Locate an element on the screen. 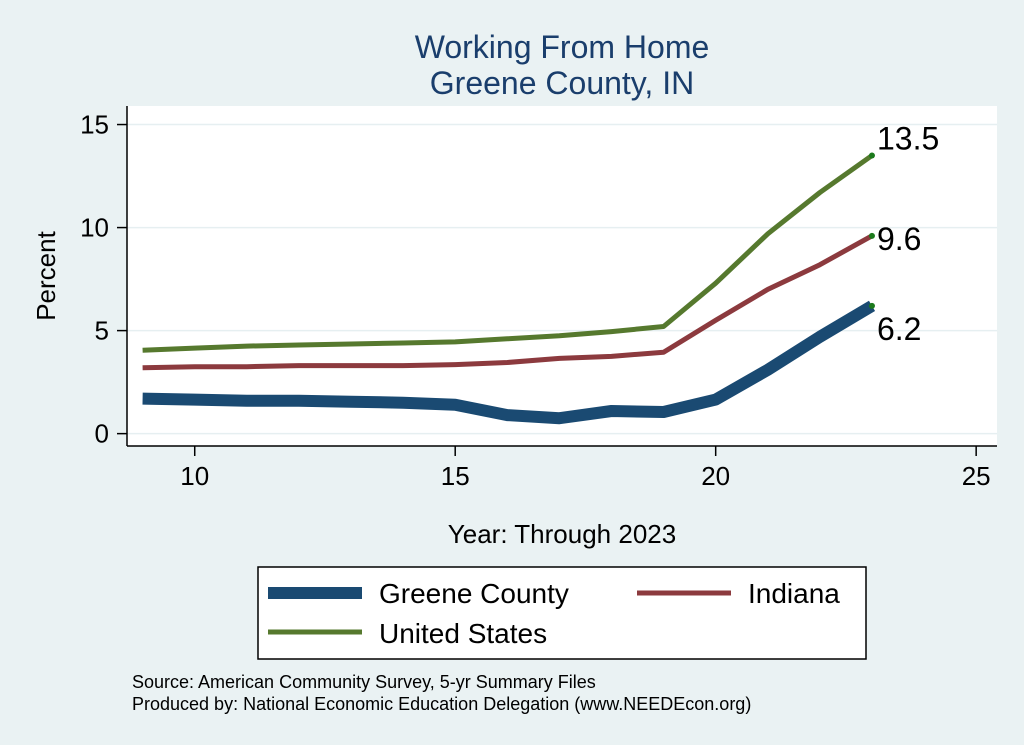  series-line-indiana is located at coordinates (508, 302).